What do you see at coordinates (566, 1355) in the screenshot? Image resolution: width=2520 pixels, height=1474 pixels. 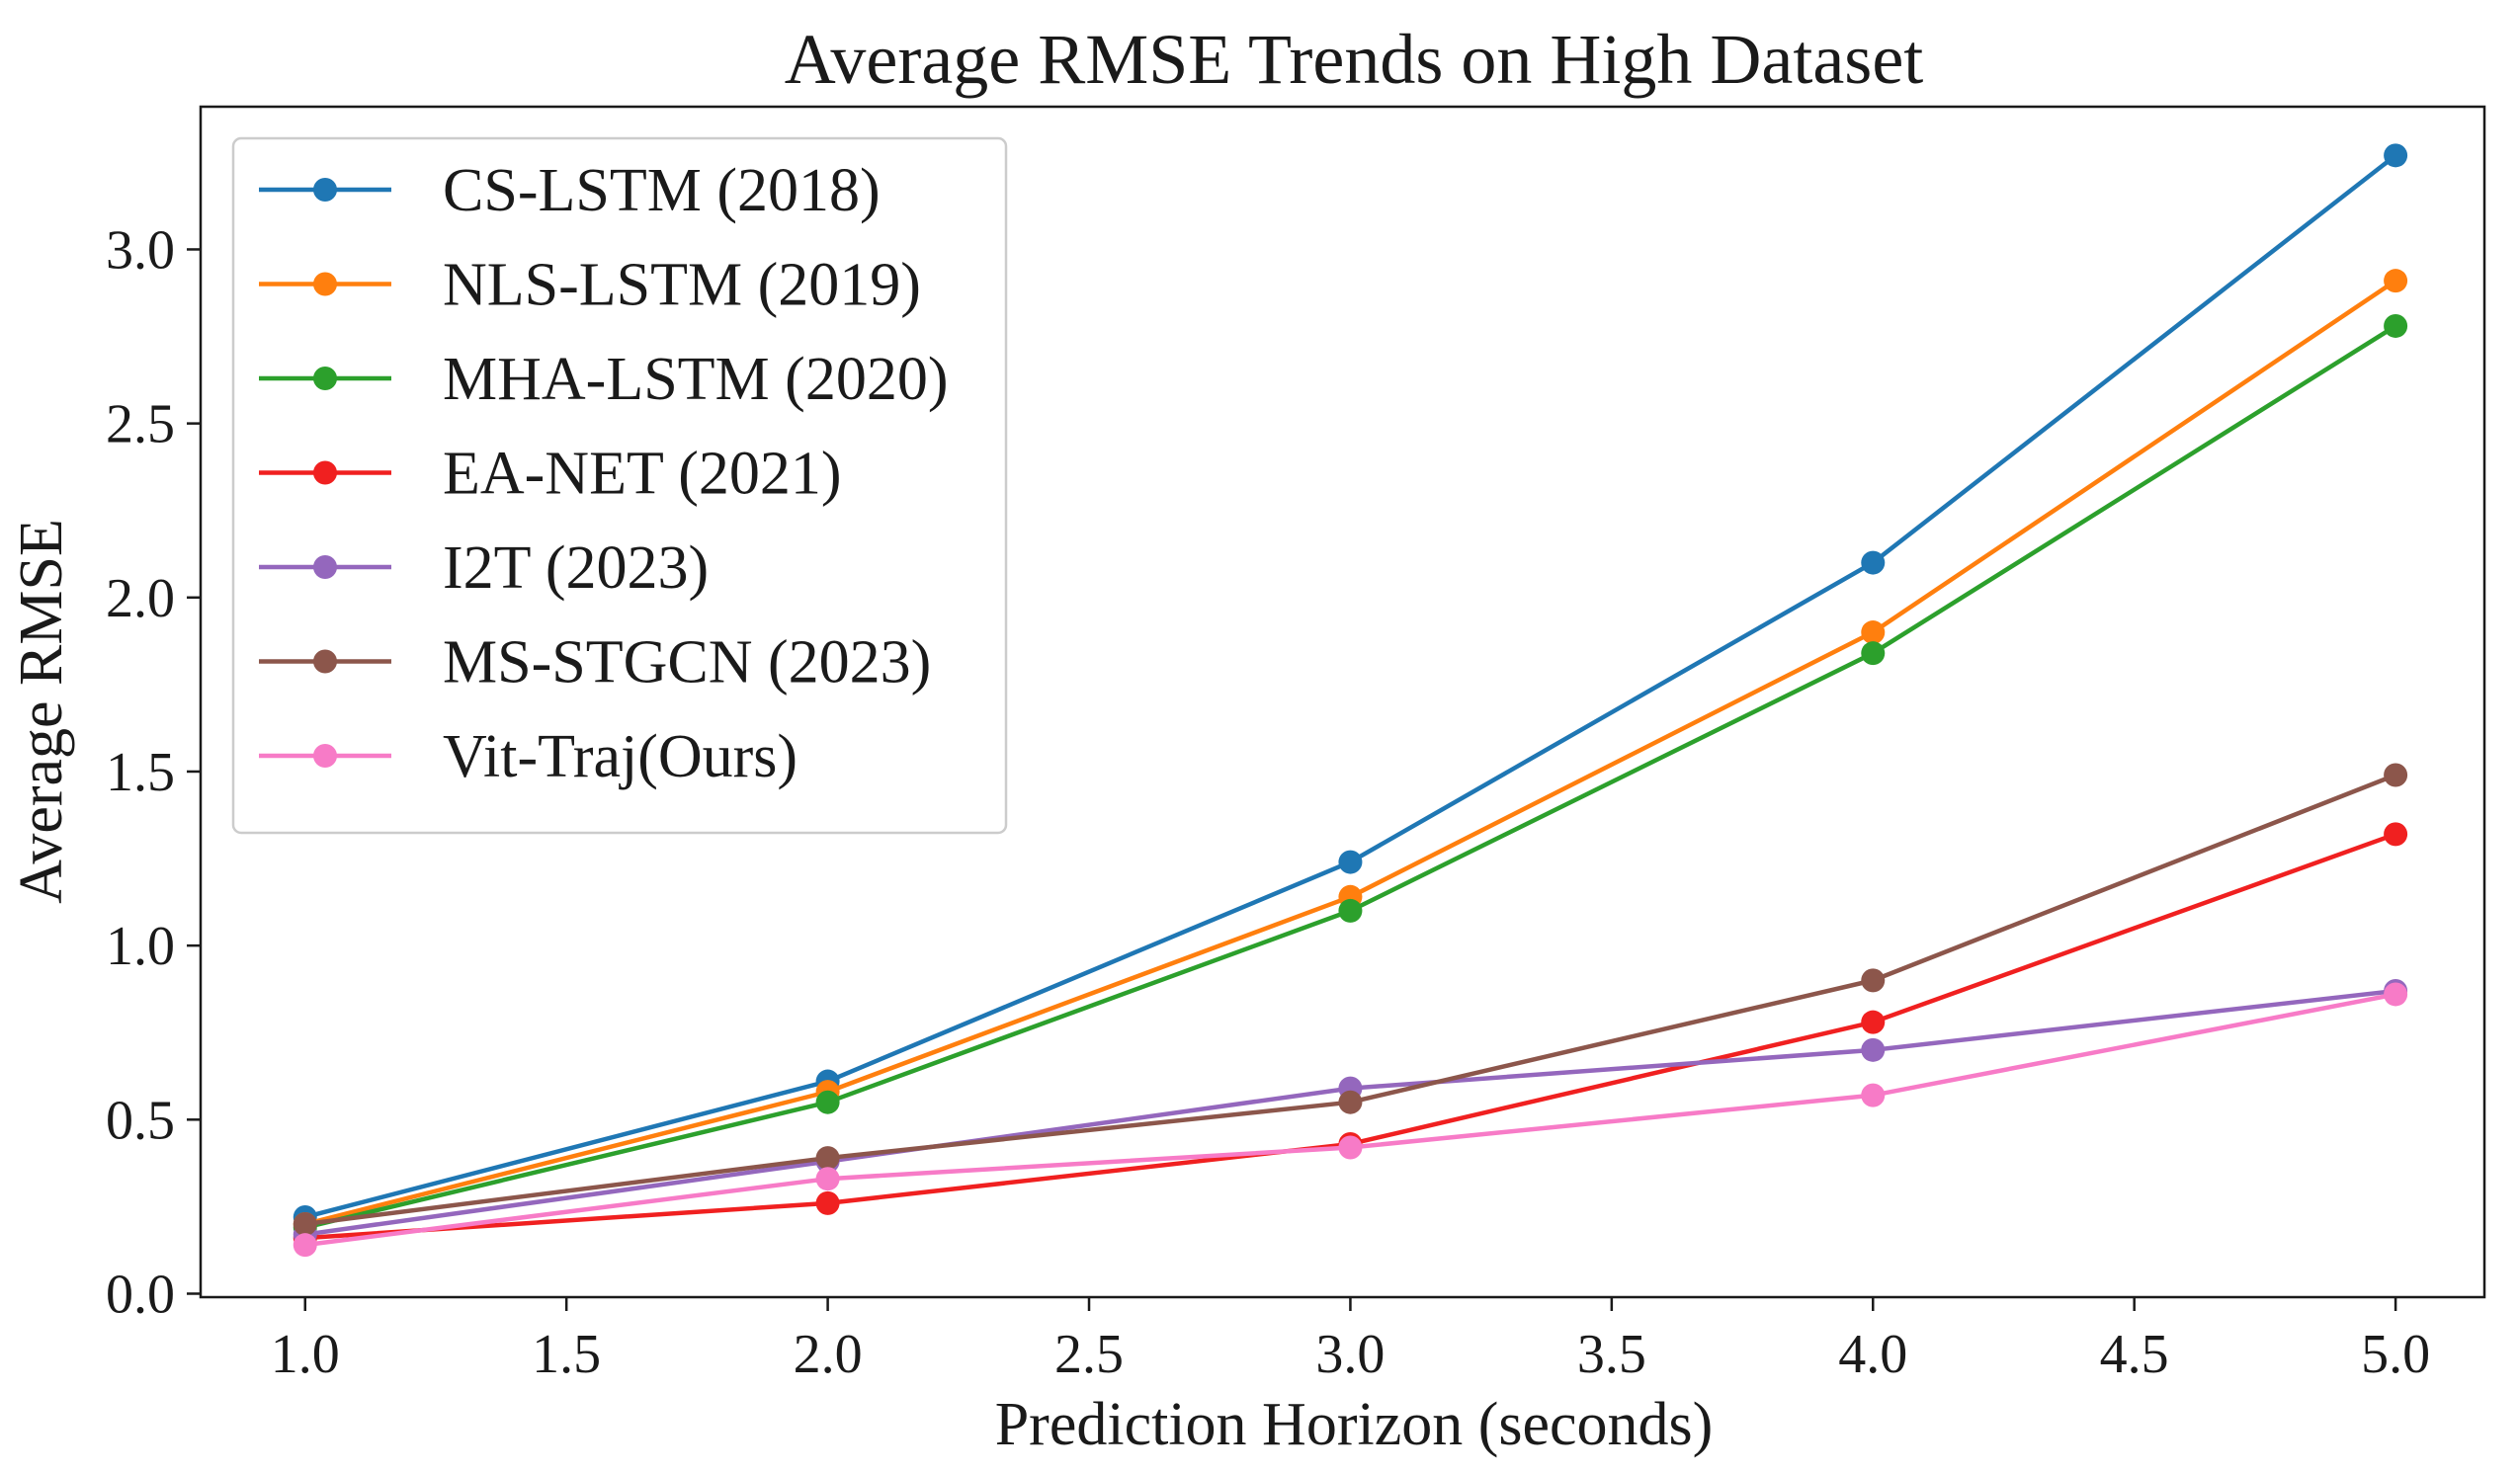 I see `x-tick-label: 1.5` at bounding box center [566, 1355].